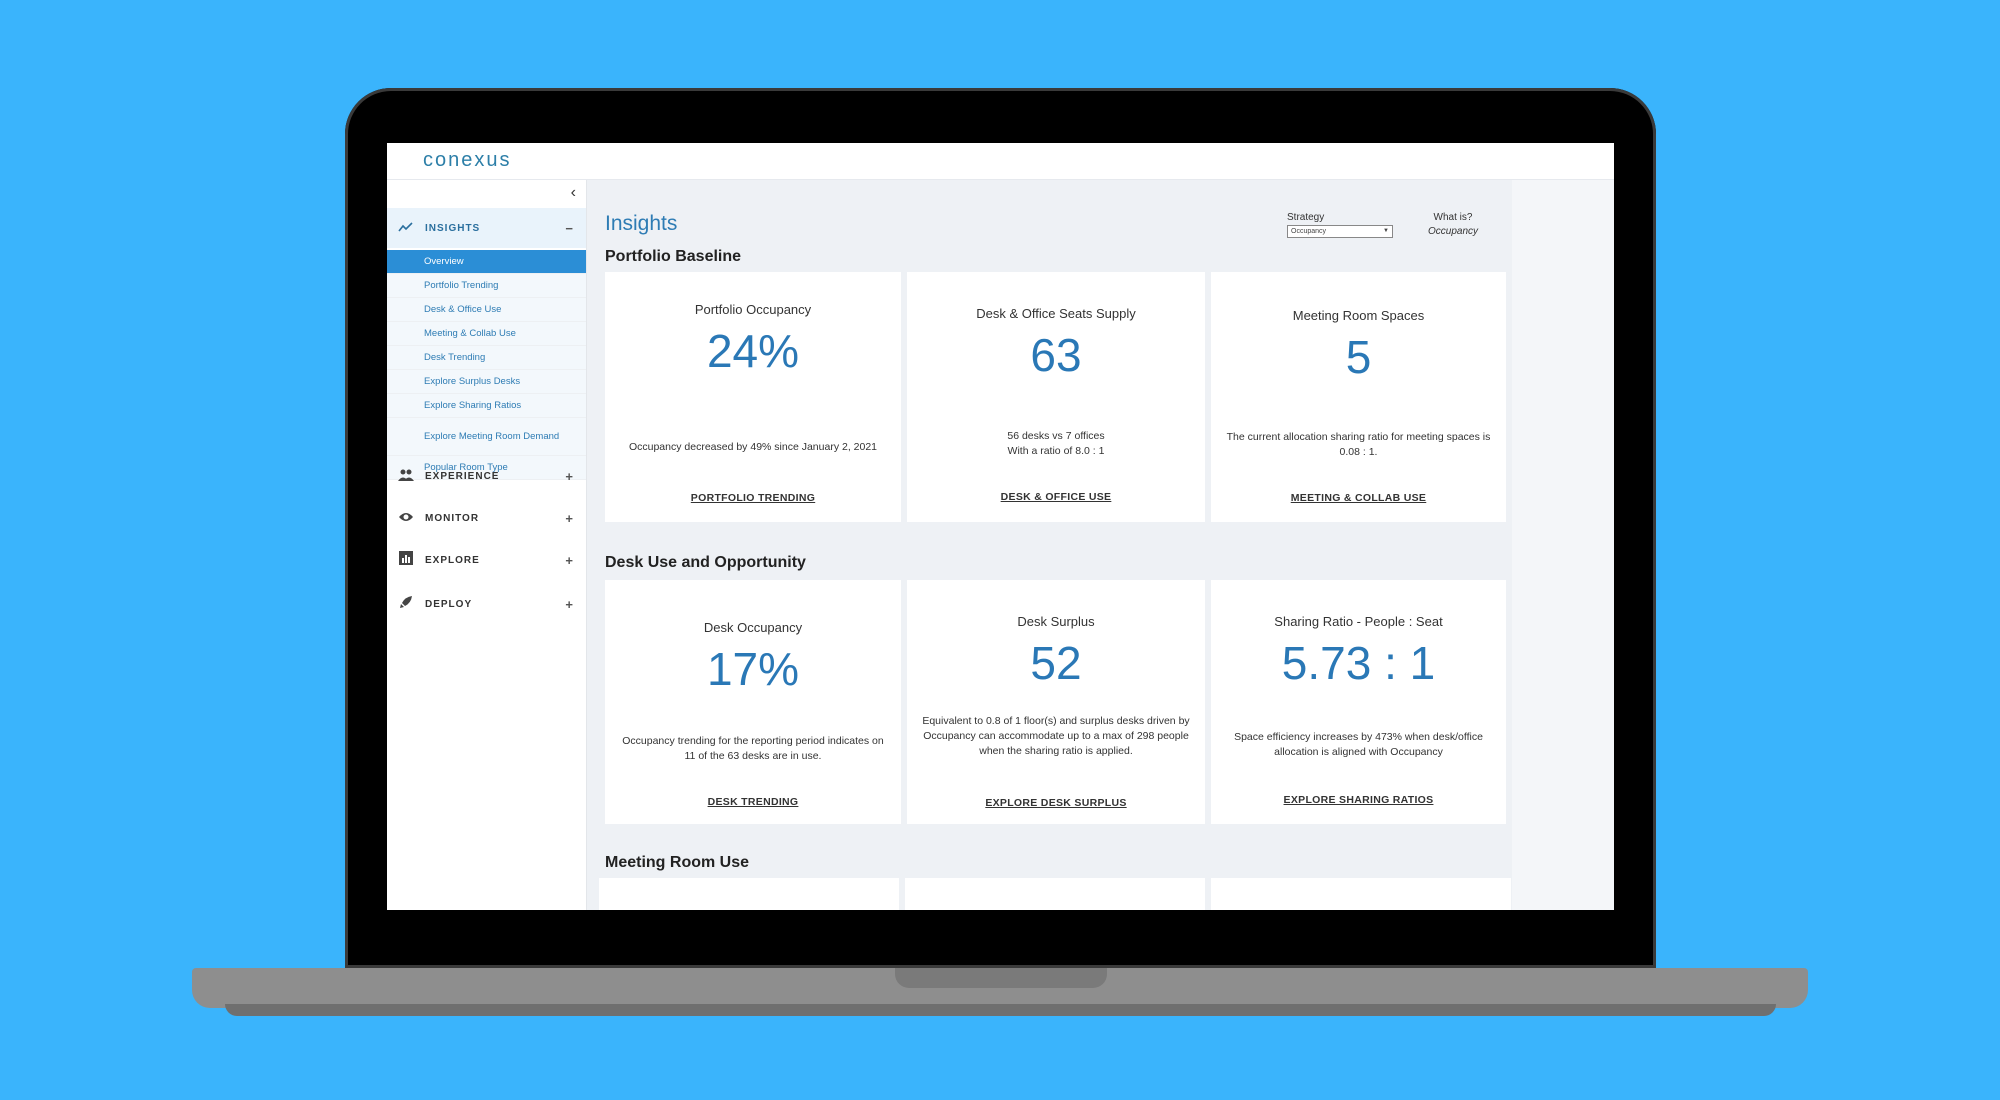  Describe the element at coordinates (1358, 315) in the screenshot. I see `card-title: Meeting Room Spaces` at that location.